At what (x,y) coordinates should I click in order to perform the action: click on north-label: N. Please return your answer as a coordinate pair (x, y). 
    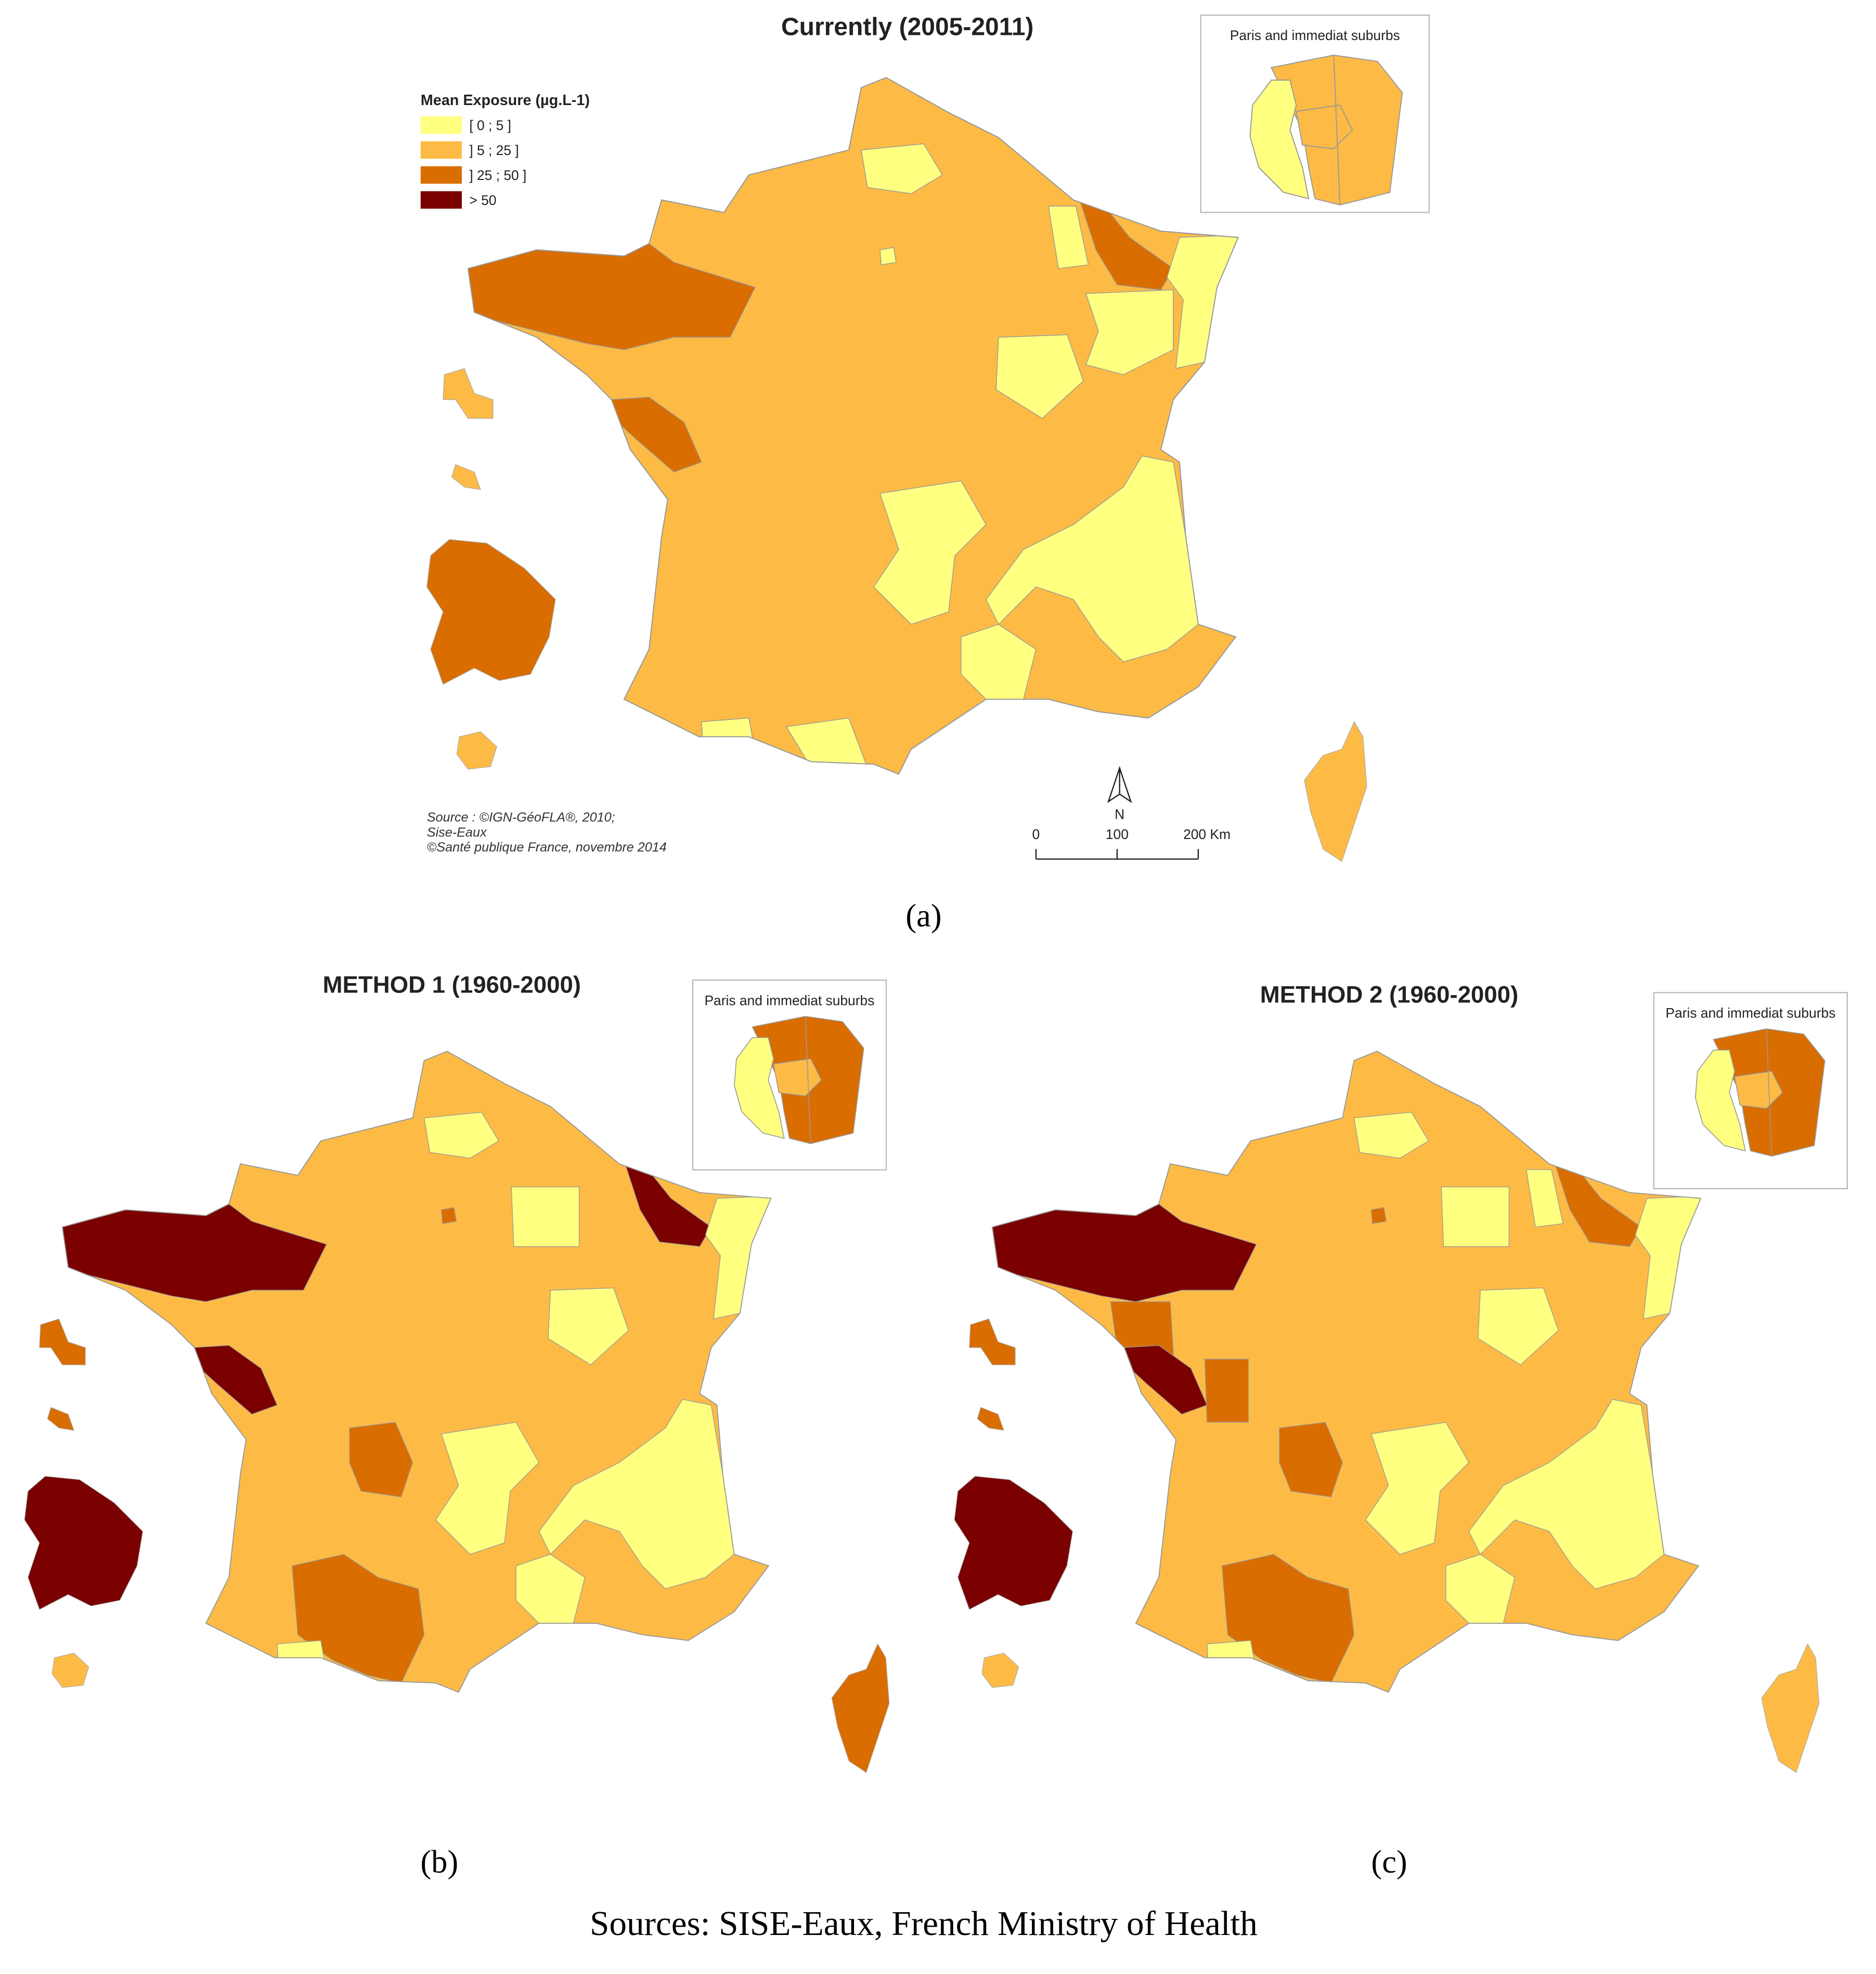
    Looking at the image, I should click on (1120, 814).